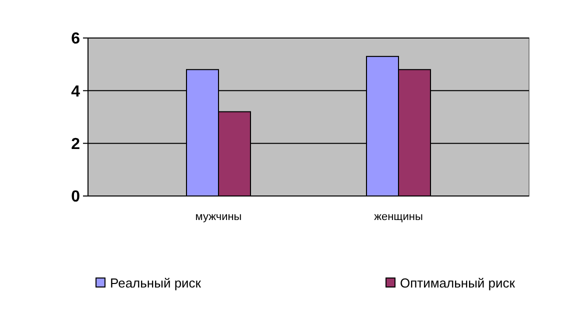 This screenshot has height=332, width=581. Describe the element at coordinates (218, 217) in the screenshot. I see `x-tick-label: мужчины` at that location.